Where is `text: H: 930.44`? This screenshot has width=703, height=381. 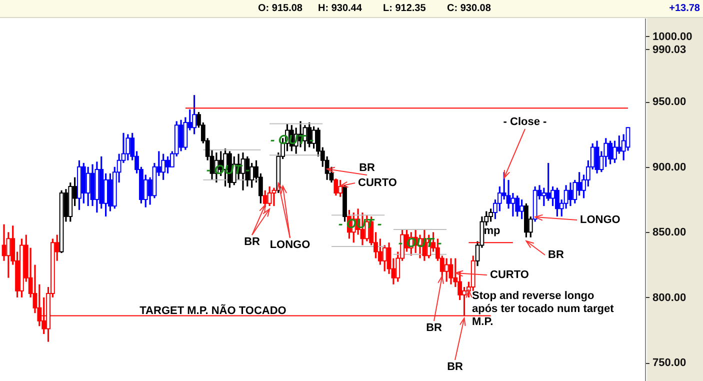
text: H: 930.44 is located at coordinates (340, 8).